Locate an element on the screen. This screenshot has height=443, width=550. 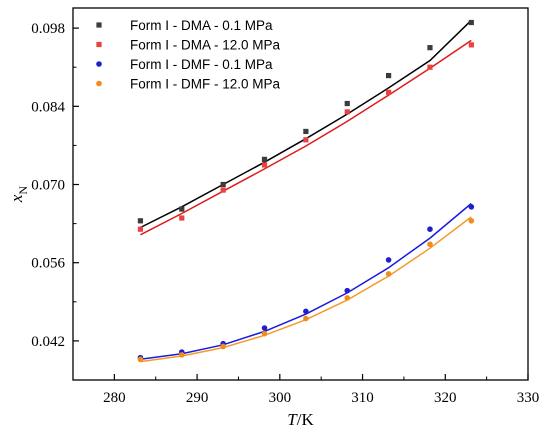
y-tick-label: 0.070 is located at coordinates (48, 186).